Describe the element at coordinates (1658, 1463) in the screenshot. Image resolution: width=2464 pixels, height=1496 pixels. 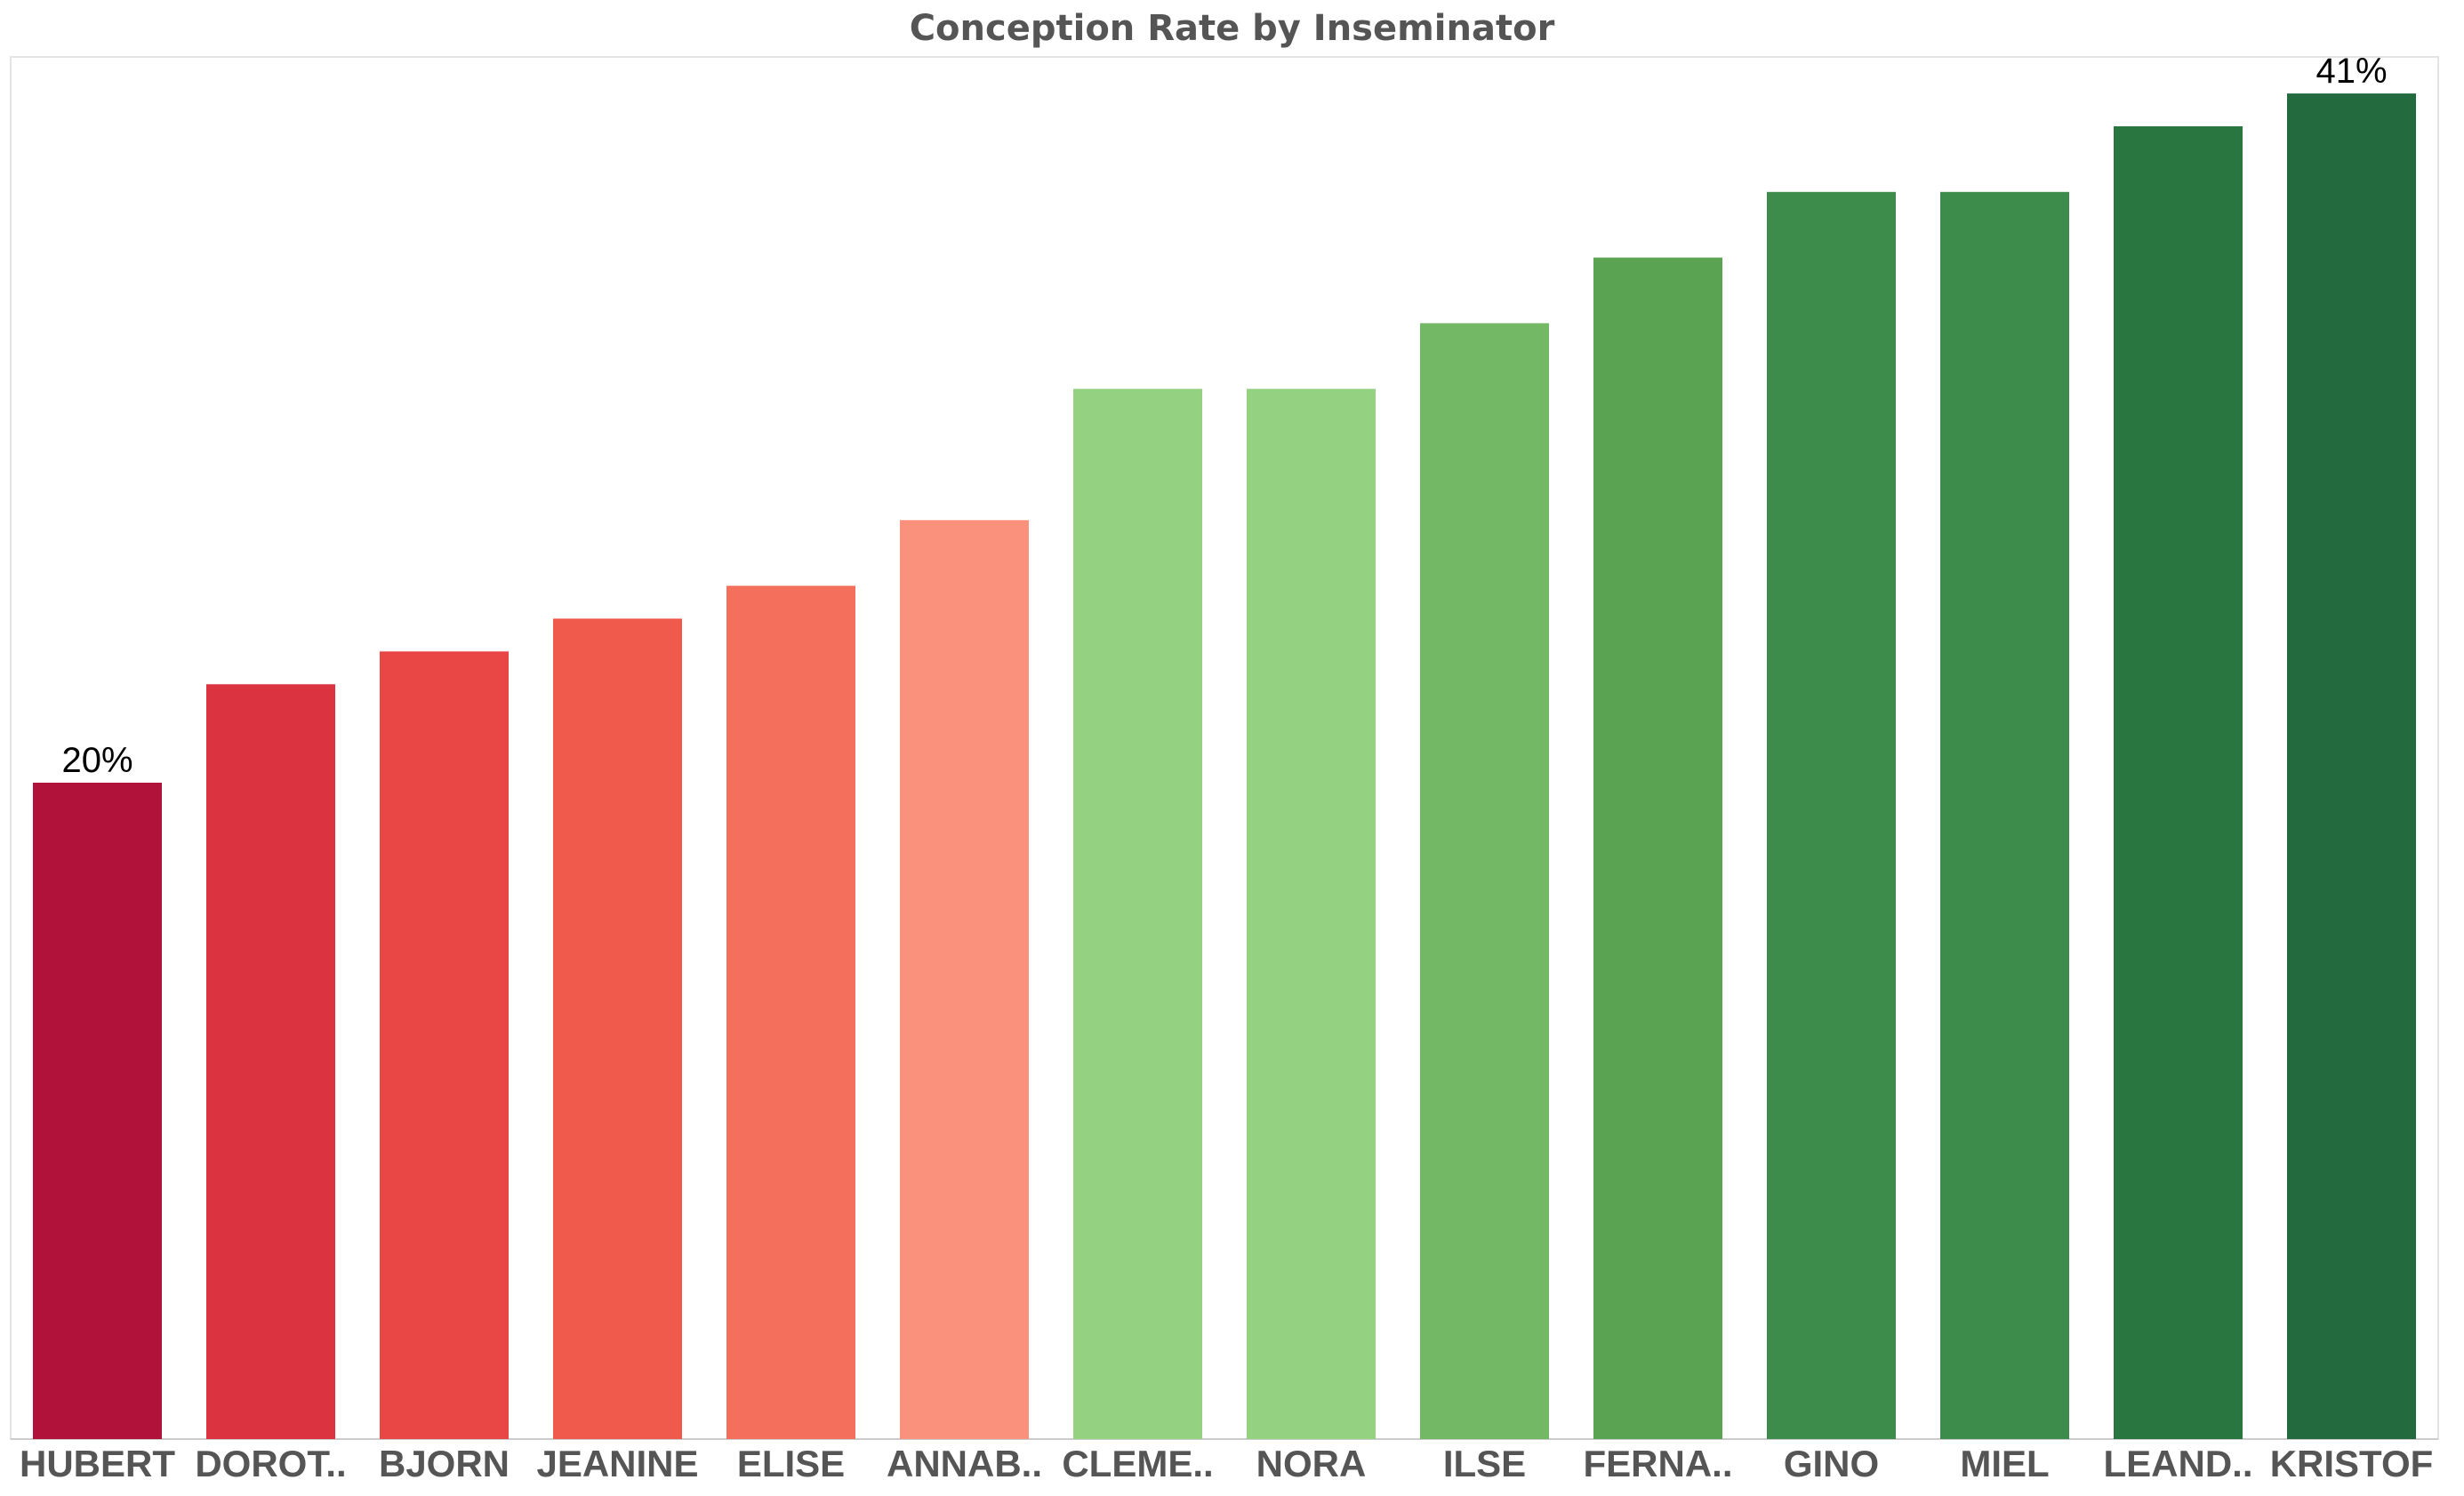
I see `x-tick-label-9: FERNA..` at that location.